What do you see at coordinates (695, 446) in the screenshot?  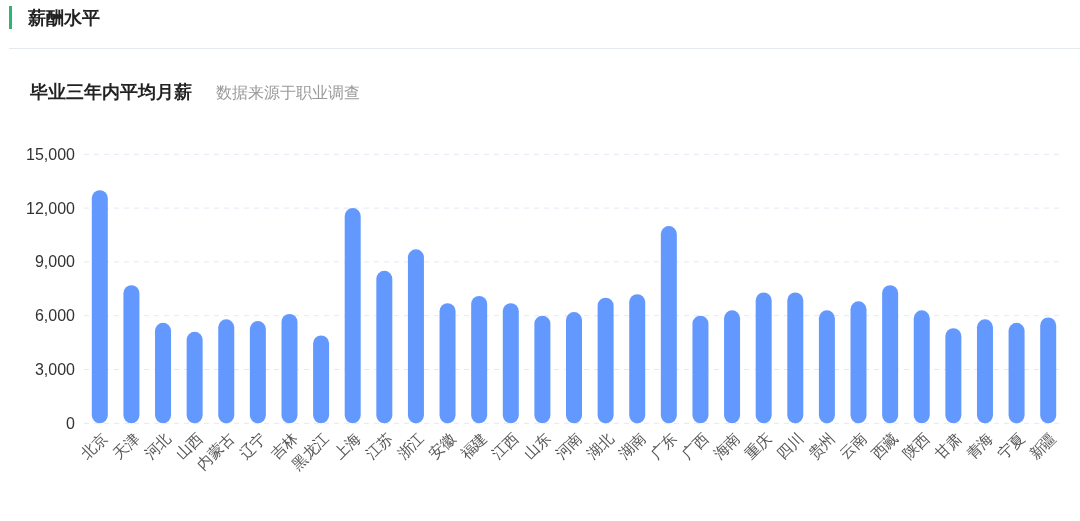 I see `x-tick-label: 广西` at bounding box center [695, 446].